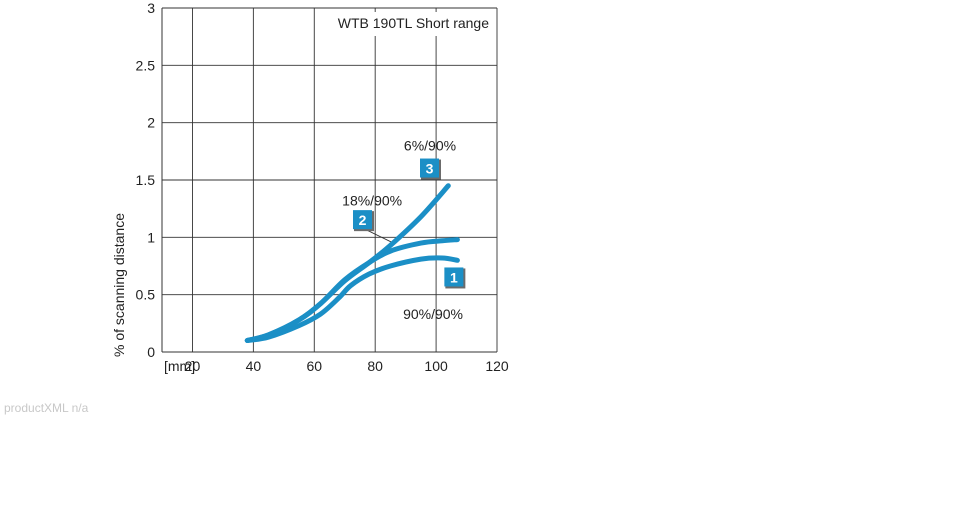  What do you see at coordinates (151, 123) in the screenshot?
I see `y-tick-label: 2` at bounding box center [151, 123].